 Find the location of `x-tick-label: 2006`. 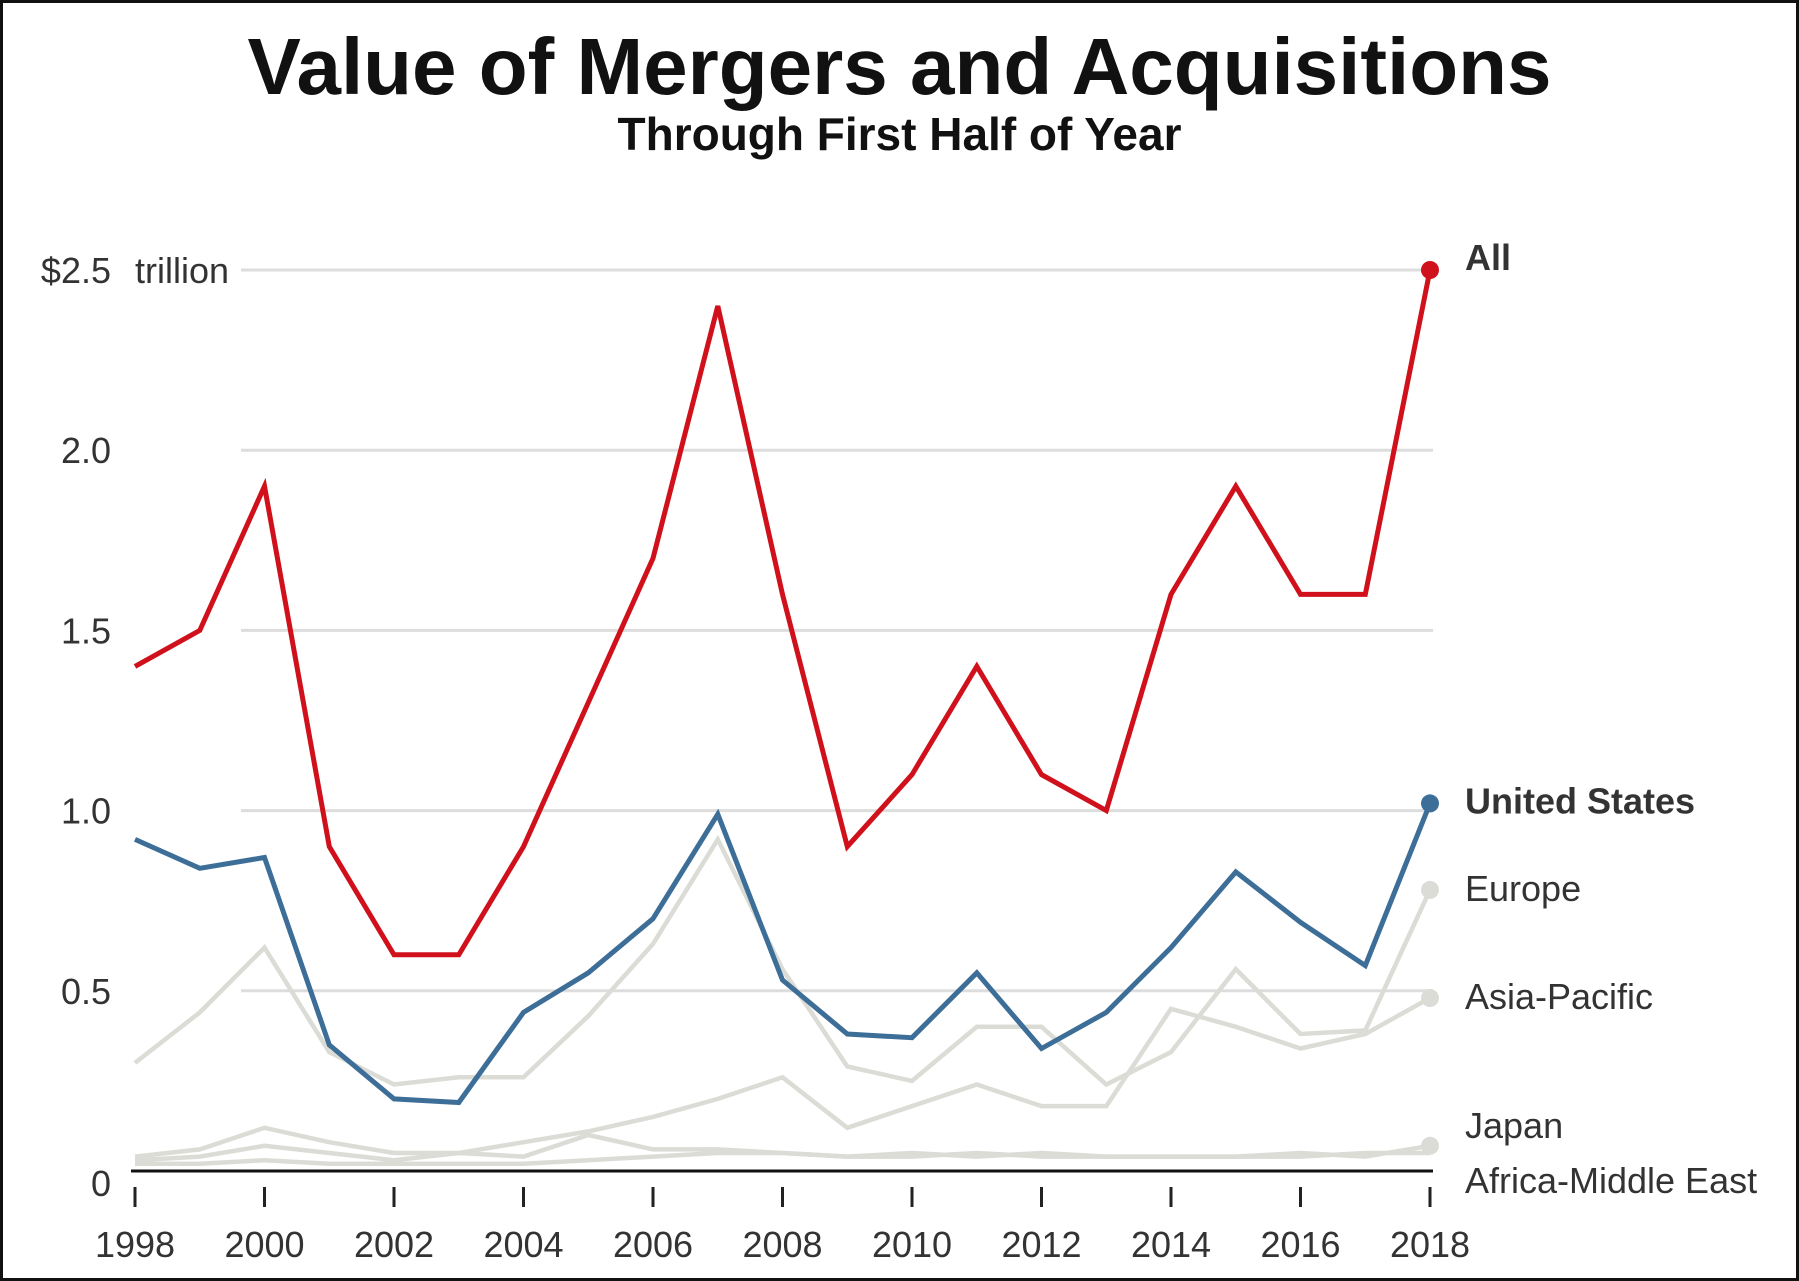

x-tick-label: 2006 is located at coordinates (653, 1244).